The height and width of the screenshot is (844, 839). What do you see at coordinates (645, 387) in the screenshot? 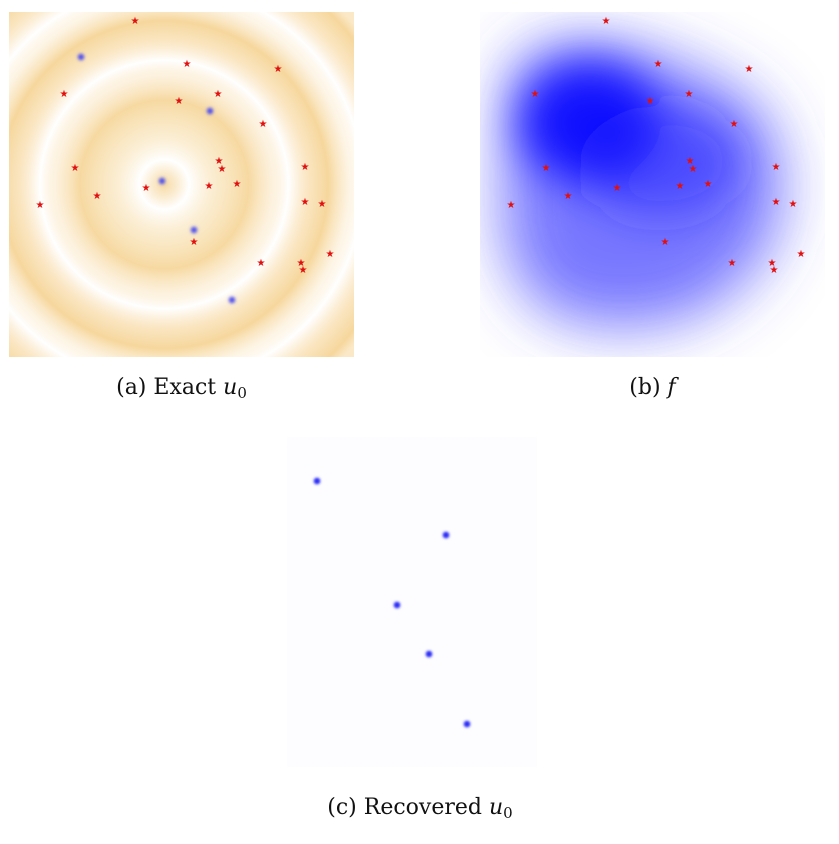
I see `caption-label: (b)` at bounding box center [645, 387].